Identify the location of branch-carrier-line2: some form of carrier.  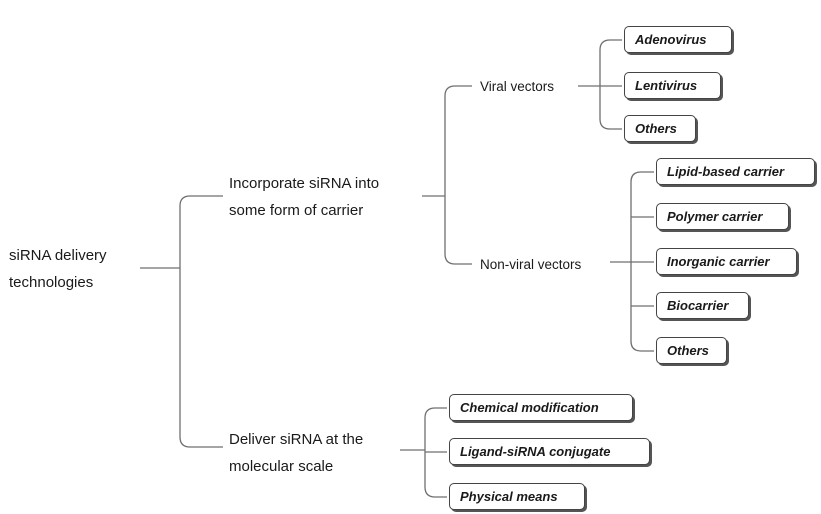
(296, 210).